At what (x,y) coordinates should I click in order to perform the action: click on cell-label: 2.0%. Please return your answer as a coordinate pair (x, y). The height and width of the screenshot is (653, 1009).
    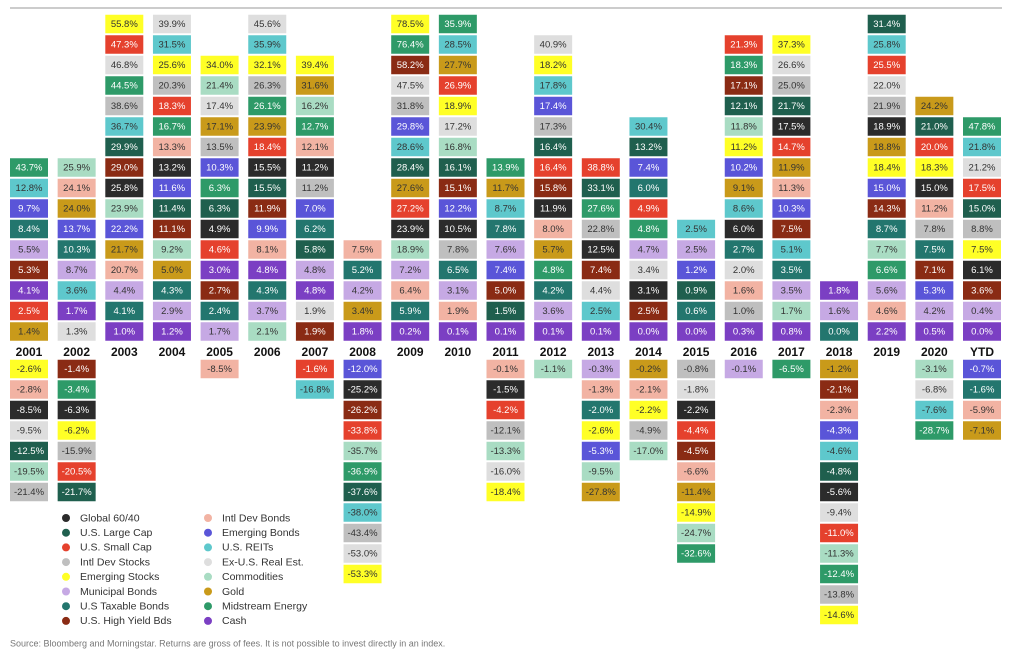
    Looking at the image, I should click on (744, 270).